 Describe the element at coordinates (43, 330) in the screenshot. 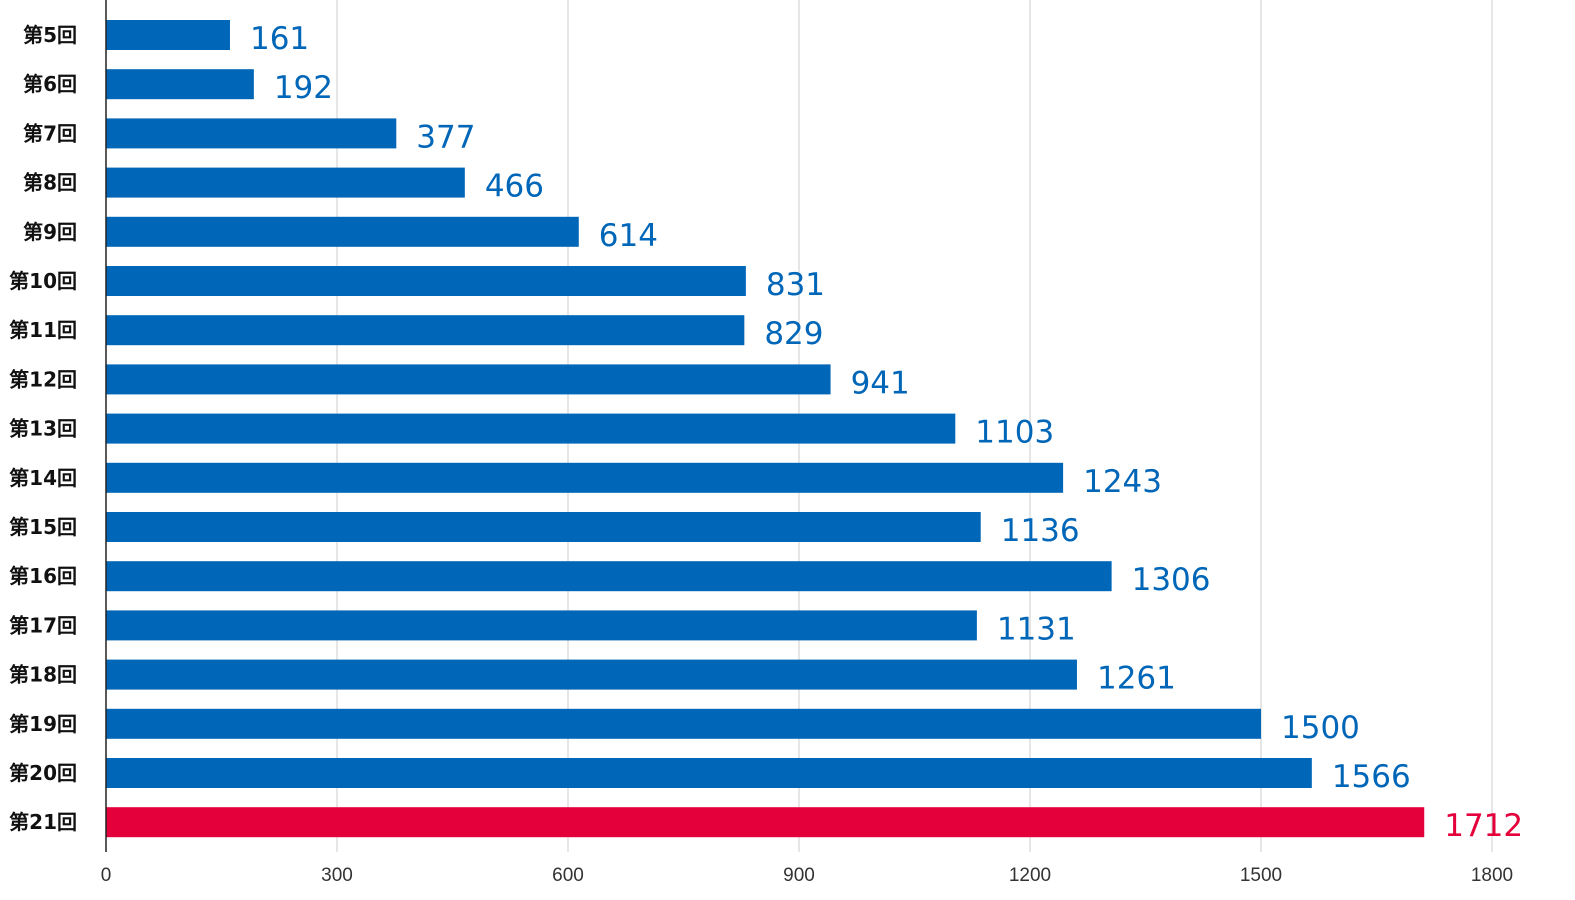

I see `category-label: 第11回` at that location.